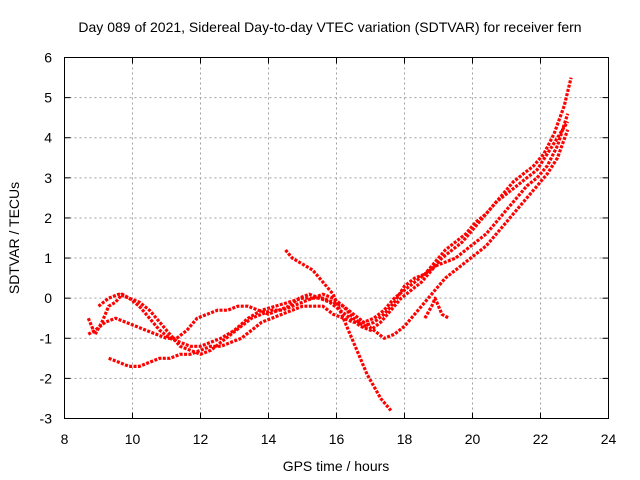  Describe the element at coordinates (337, 439) in the screenshot. I see `x-tick-label: 16` at that location.